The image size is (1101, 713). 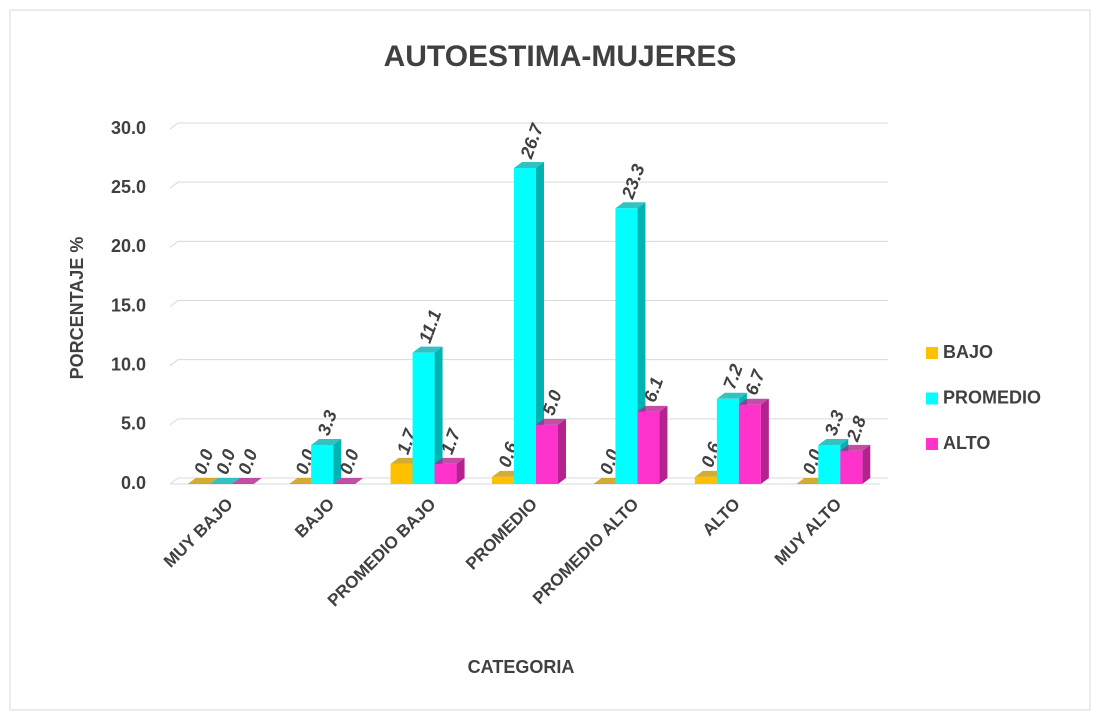 What do you see at coordinates (968, 352) in the screenshot?
I see `legend-label: BAJO` at bounding box center [968, 352].